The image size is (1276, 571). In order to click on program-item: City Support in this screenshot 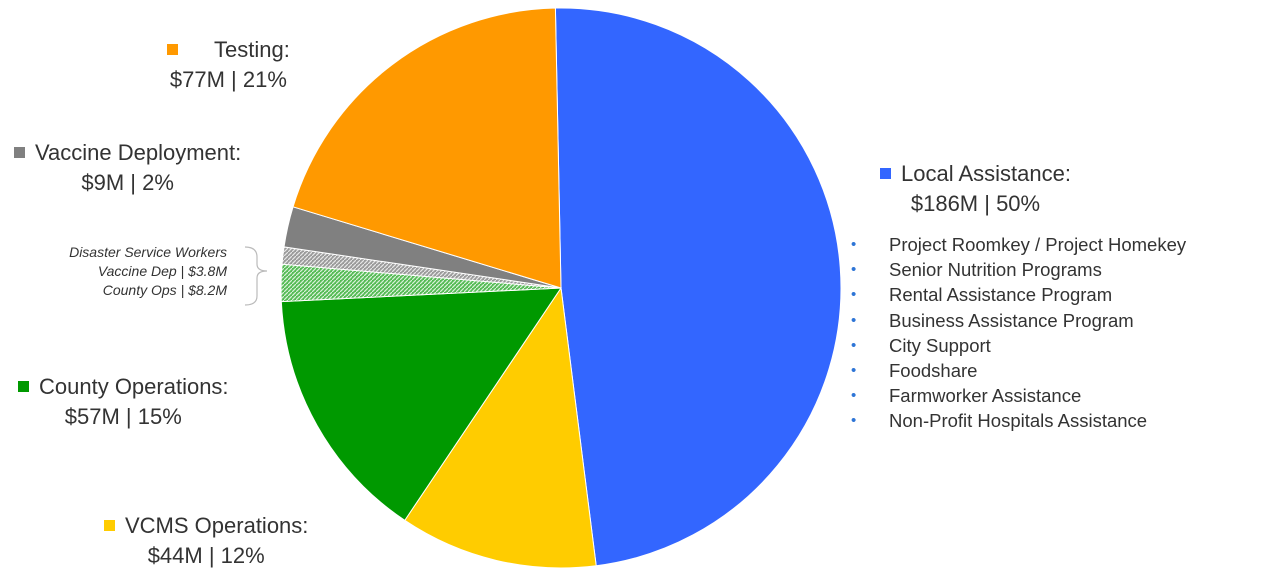, I will do `click(1018, 345)`.